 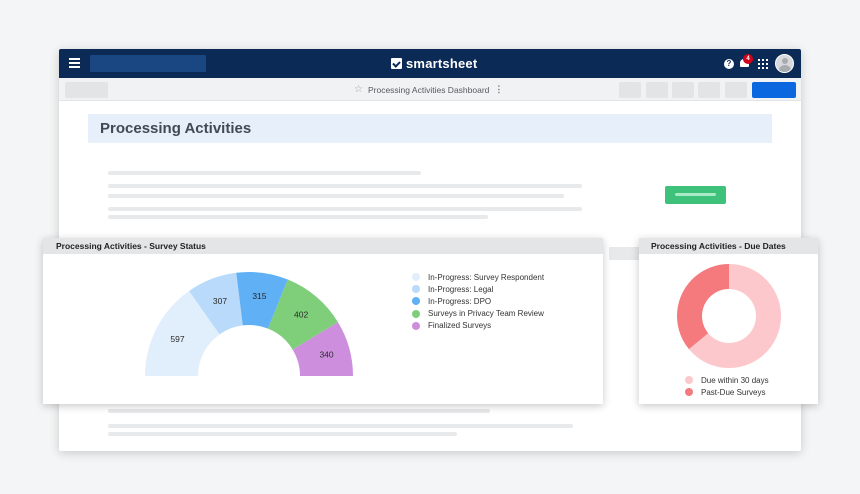 I want to click on due-slice-past-due-surveys, so click(x=703, y=307).